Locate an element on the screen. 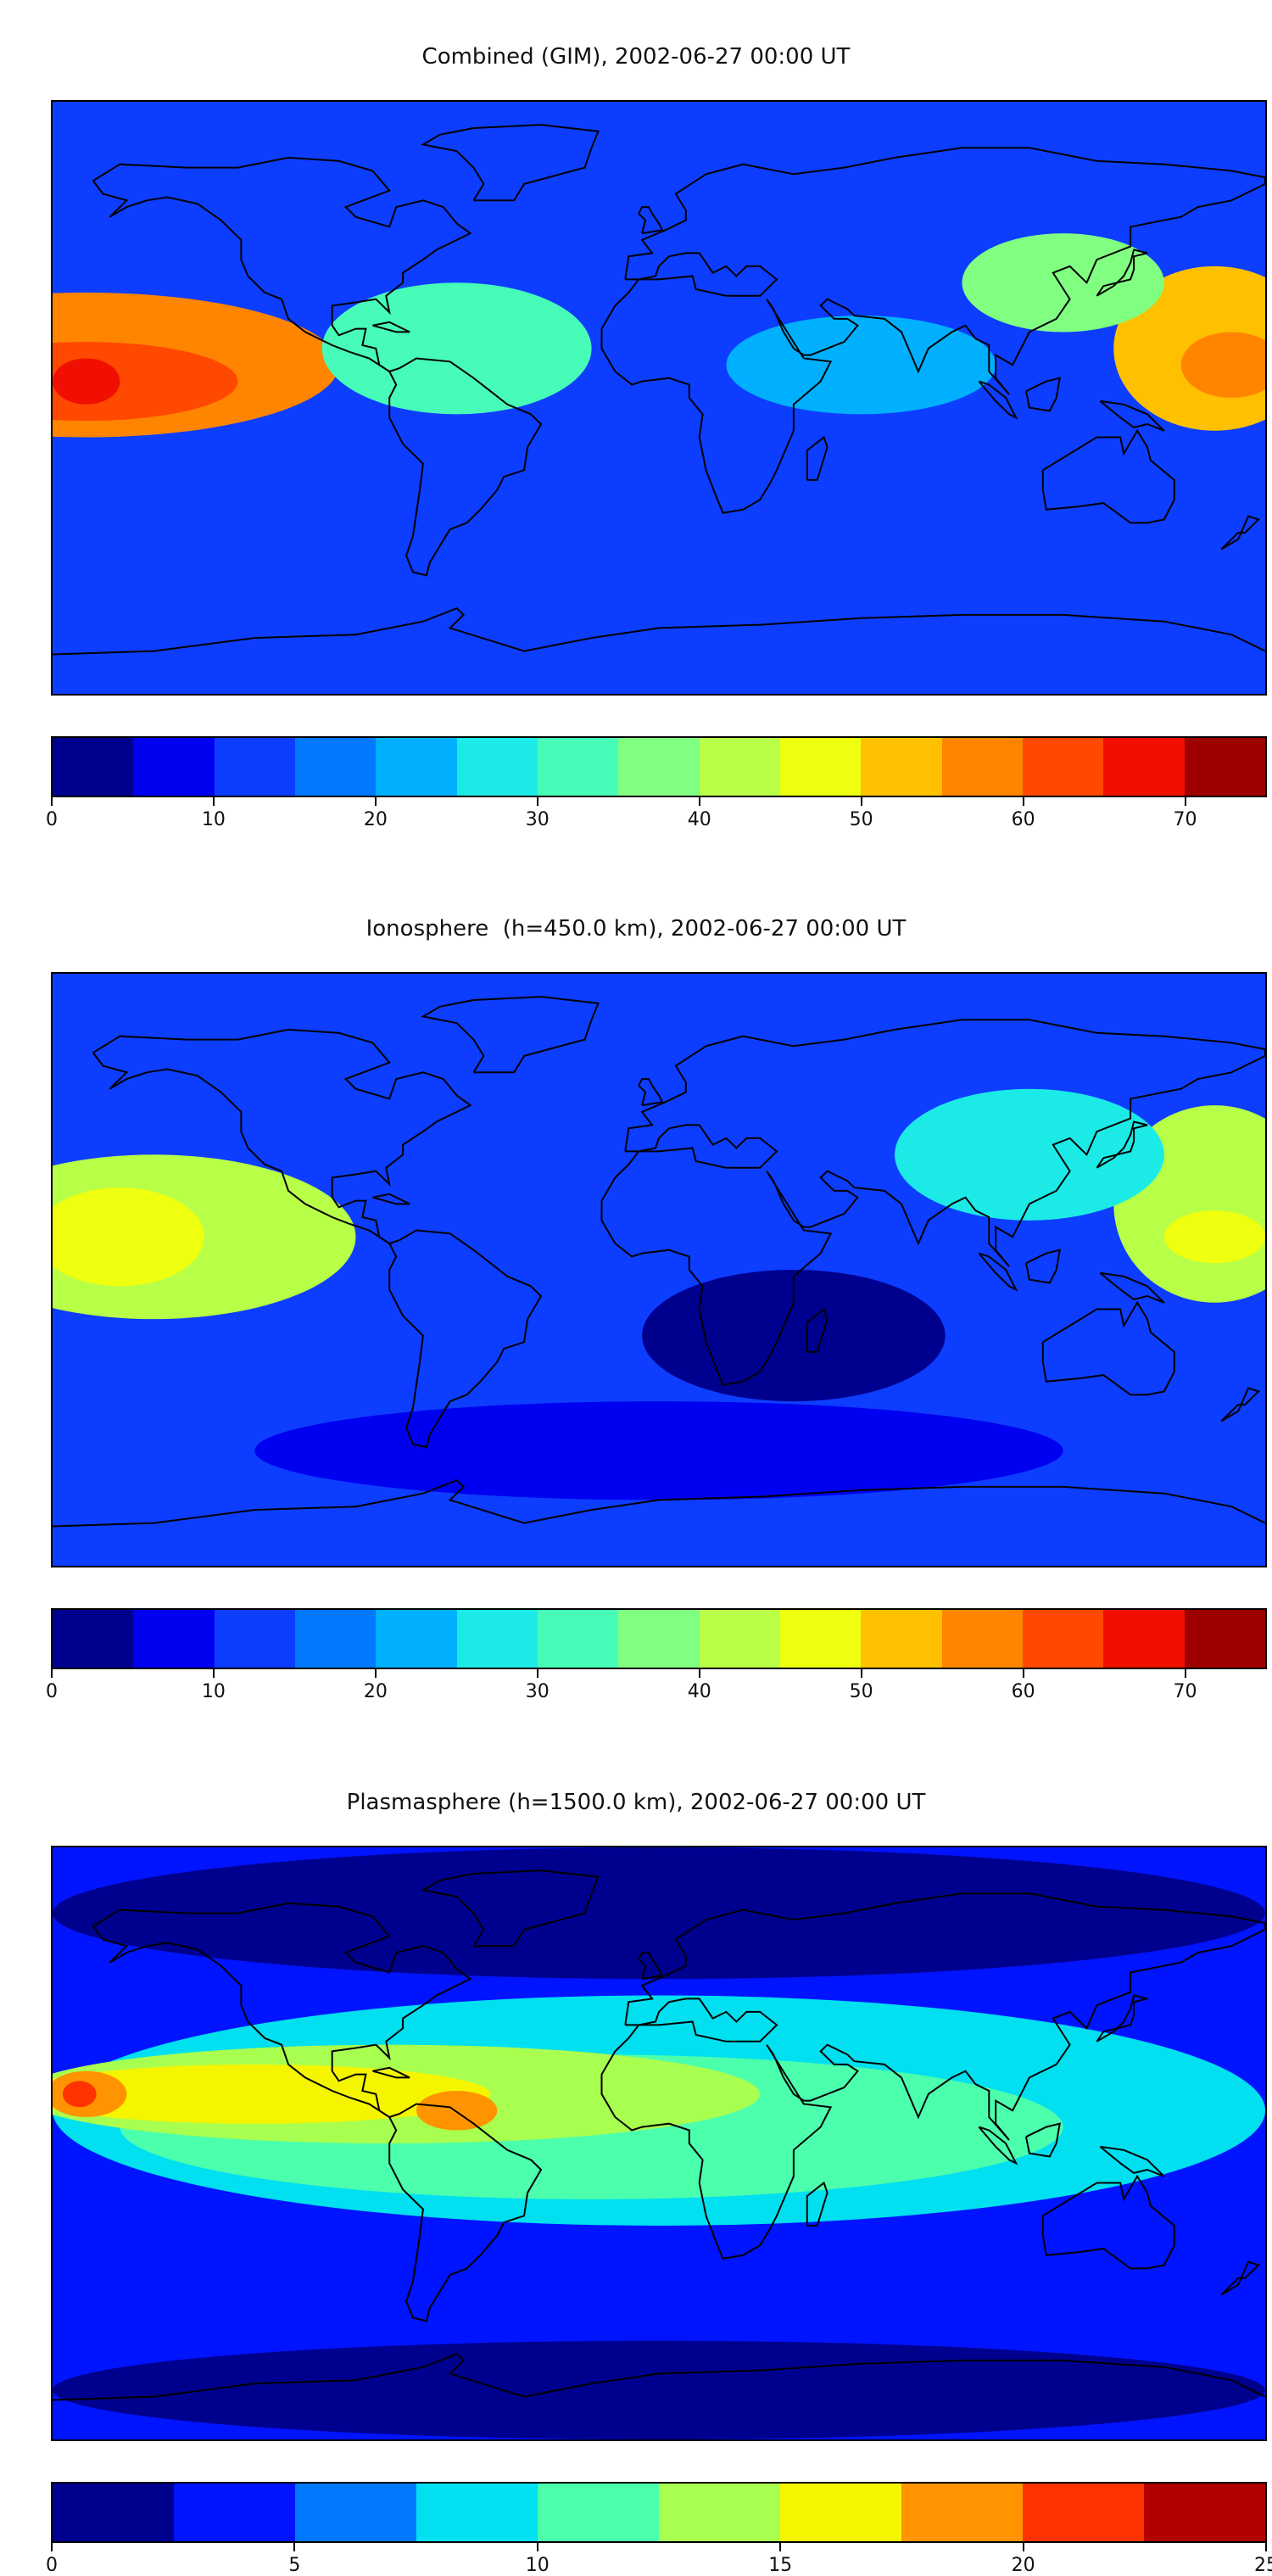 The height and width of the screenshot is (2576, 1272). coastline-madagascar is located at coordinates (817, 458).